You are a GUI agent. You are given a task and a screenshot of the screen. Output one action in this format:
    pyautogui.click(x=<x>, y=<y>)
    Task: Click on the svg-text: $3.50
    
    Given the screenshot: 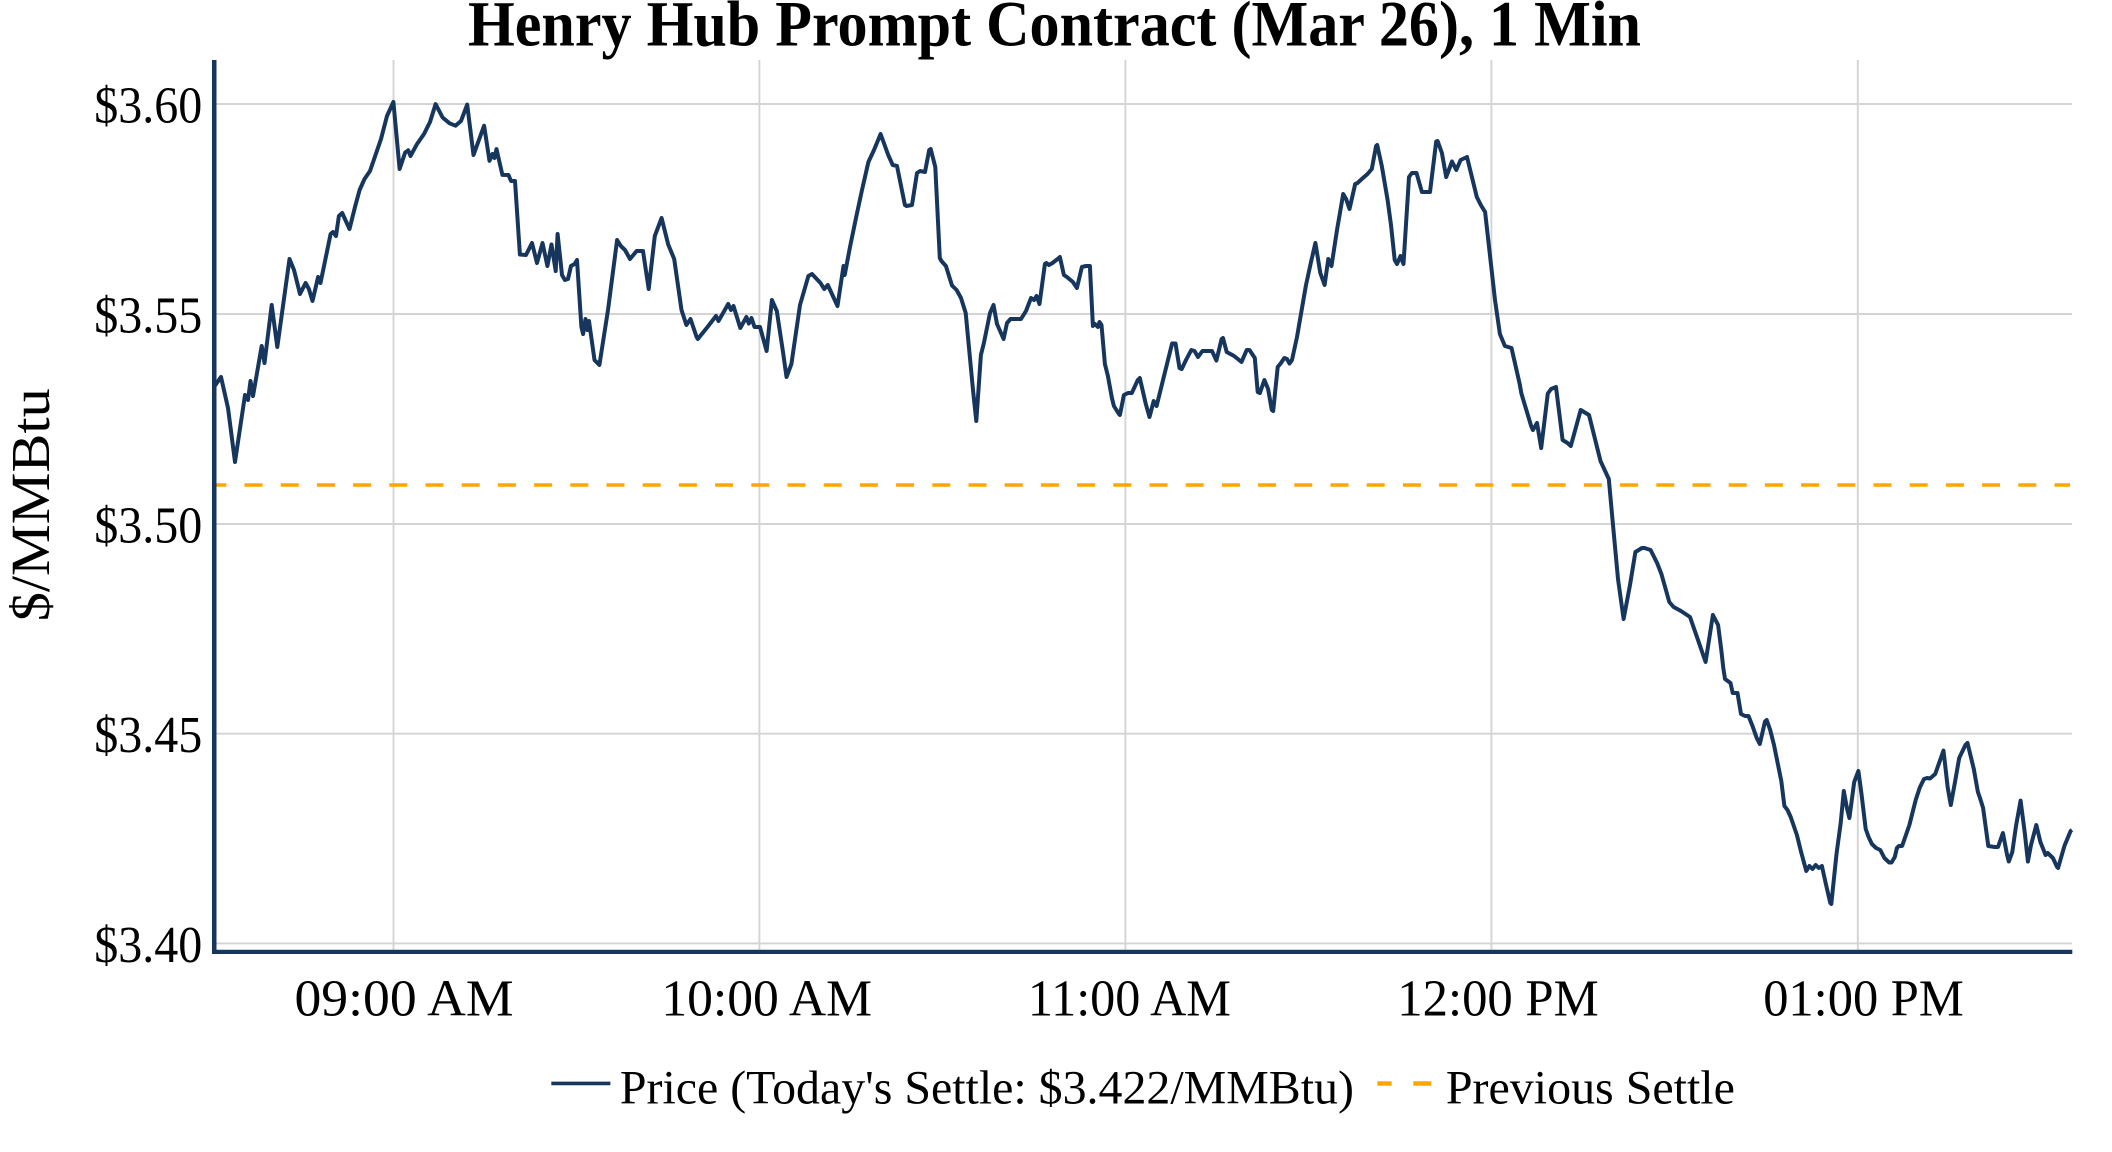 What is the action you would take?
    pyautogui.click(x=148, y=526)
    